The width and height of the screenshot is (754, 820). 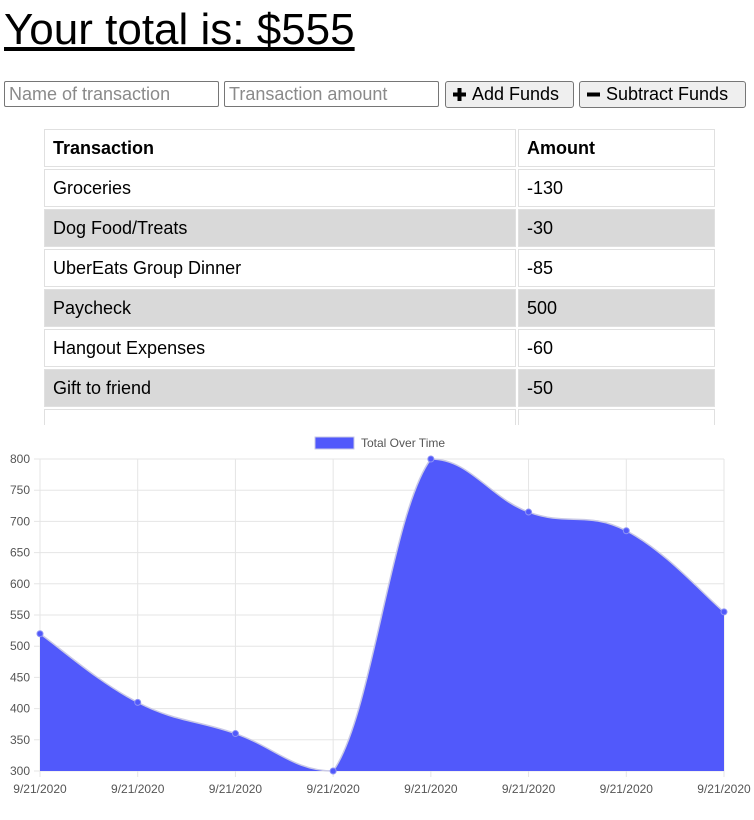 What do you see at coordinates (20, 709) in the screenshot?
I see `y-tick-label: 400` at bounding box center [20, 709].